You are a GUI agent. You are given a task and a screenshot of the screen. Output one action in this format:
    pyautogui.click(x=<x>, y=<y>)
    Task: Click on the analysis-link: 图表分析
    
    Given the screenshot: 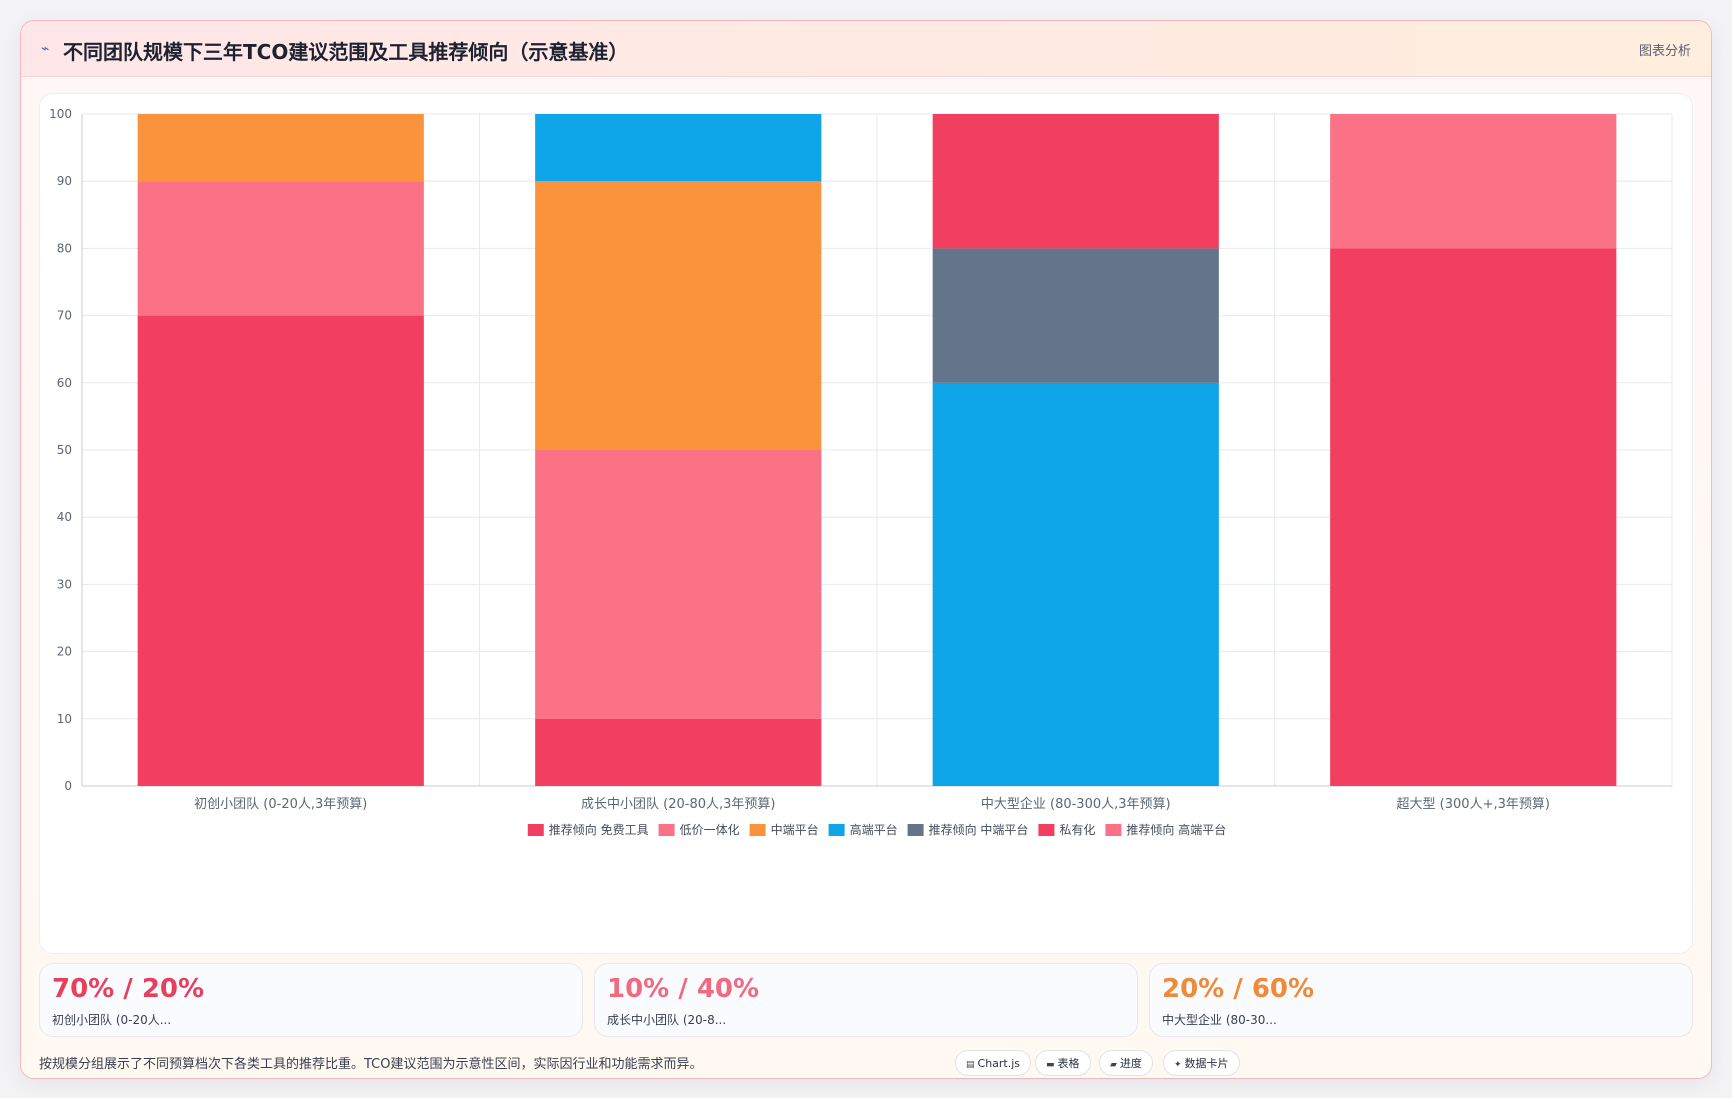 What is the action you would take?
    pyautogui.click(x=1664, y=51)
    